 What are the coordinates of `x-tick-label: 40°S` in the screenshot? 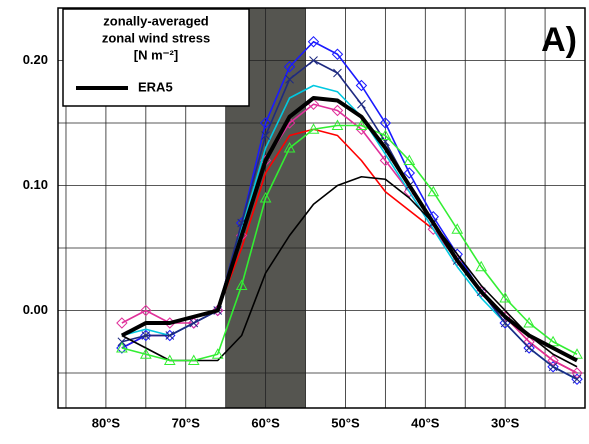 It's located at (425, 422).